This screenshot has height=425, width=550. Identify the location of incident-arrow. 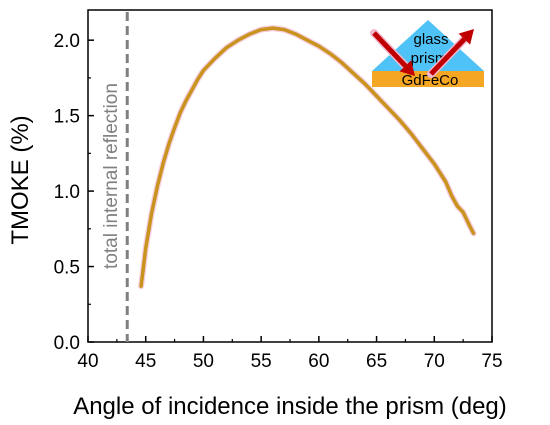
(392, 52).